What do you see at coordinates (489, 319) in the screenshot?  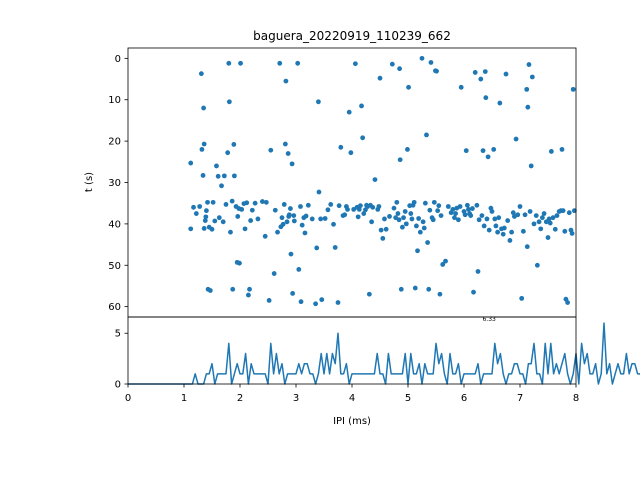 I see `peak-annotation: 6.33` at bounding box center [489, 319].